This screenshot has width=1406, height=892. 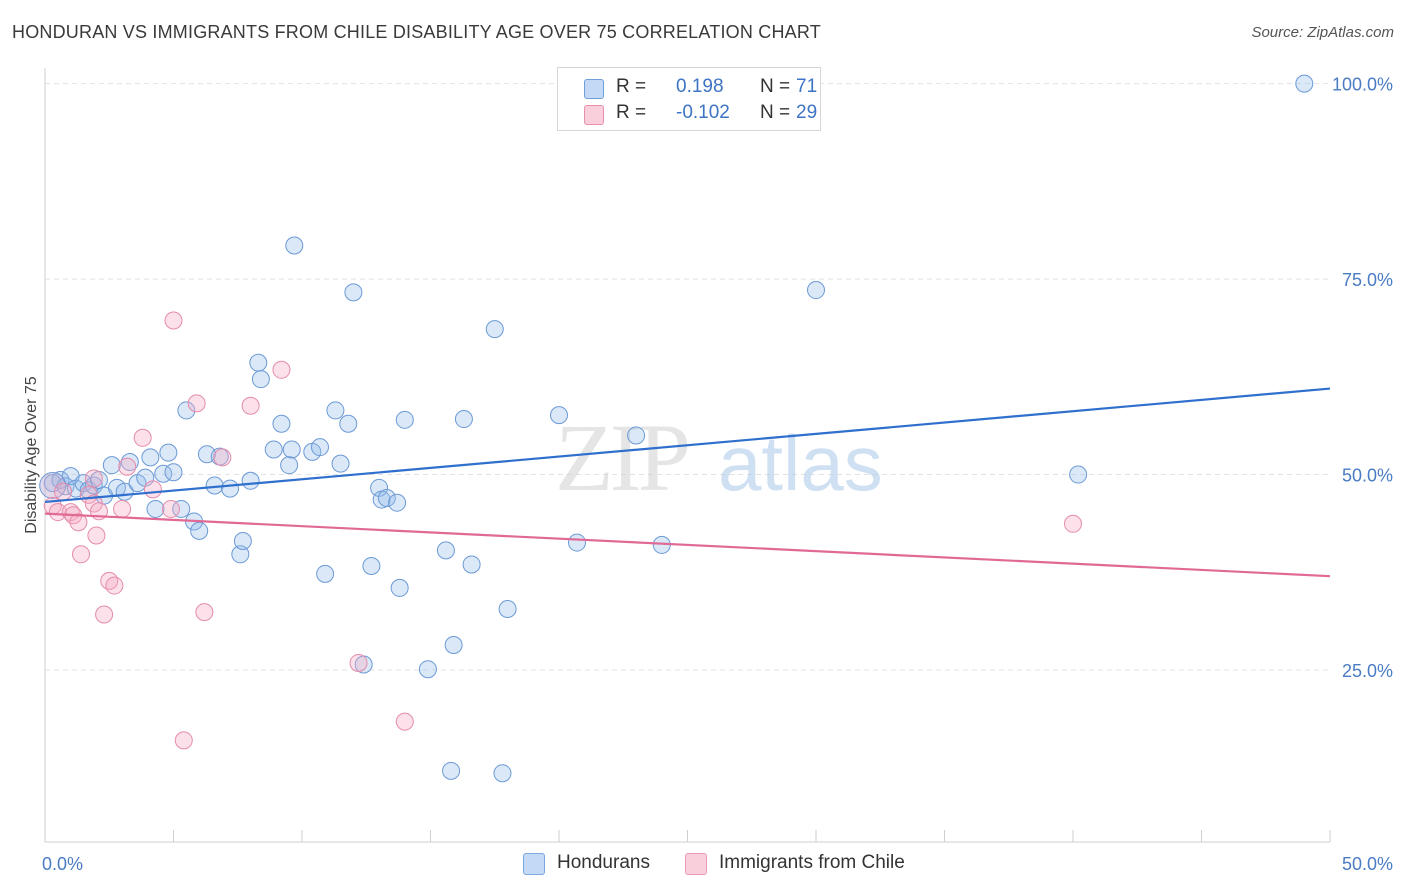 What do you see at coordinates (703, 112) in the screenshot?
I see `legend-r-value: -0.102` at bounding box center [703, 112].